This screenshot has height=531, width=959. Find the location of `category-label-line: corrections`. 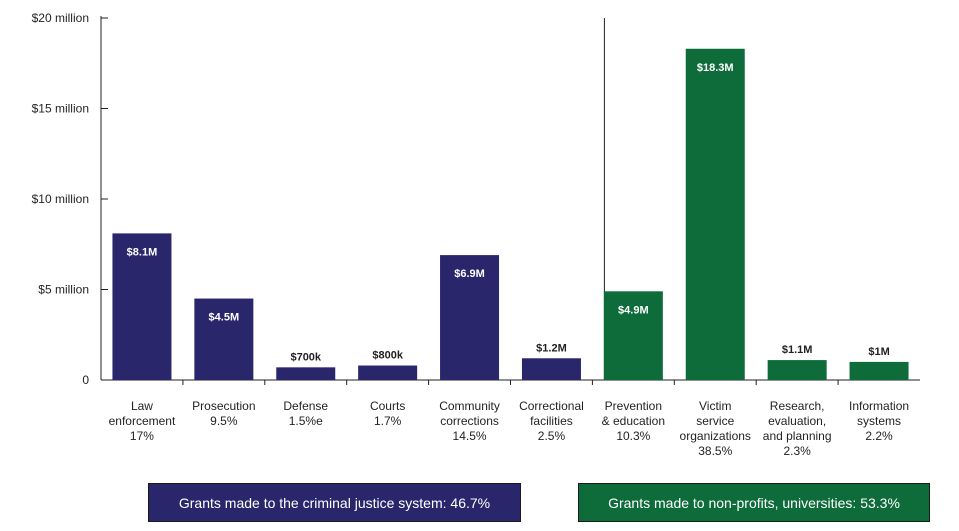

category-label-line: corrections is located at coordinates (469, 421).